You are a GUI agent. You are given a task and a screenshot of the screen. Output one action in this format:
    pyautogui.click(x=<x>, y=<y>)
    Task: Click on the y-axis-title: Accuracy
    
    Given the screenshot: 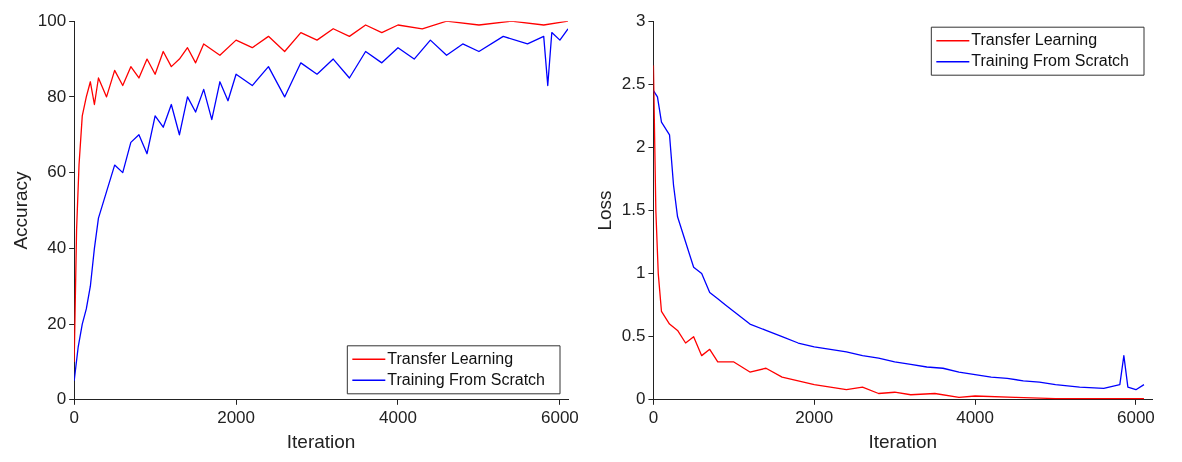 What is the action you would take?
    pyautogui.click(x=20, y=210)
    